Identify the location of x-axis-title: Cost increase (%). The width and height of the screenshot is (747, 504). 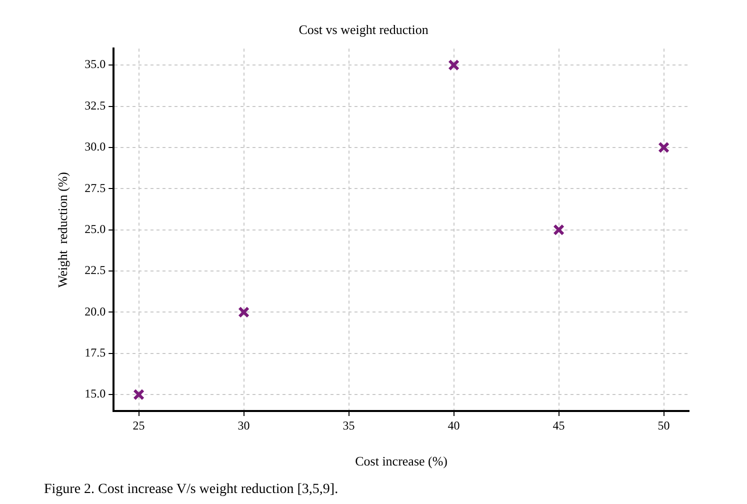
(401, 461).